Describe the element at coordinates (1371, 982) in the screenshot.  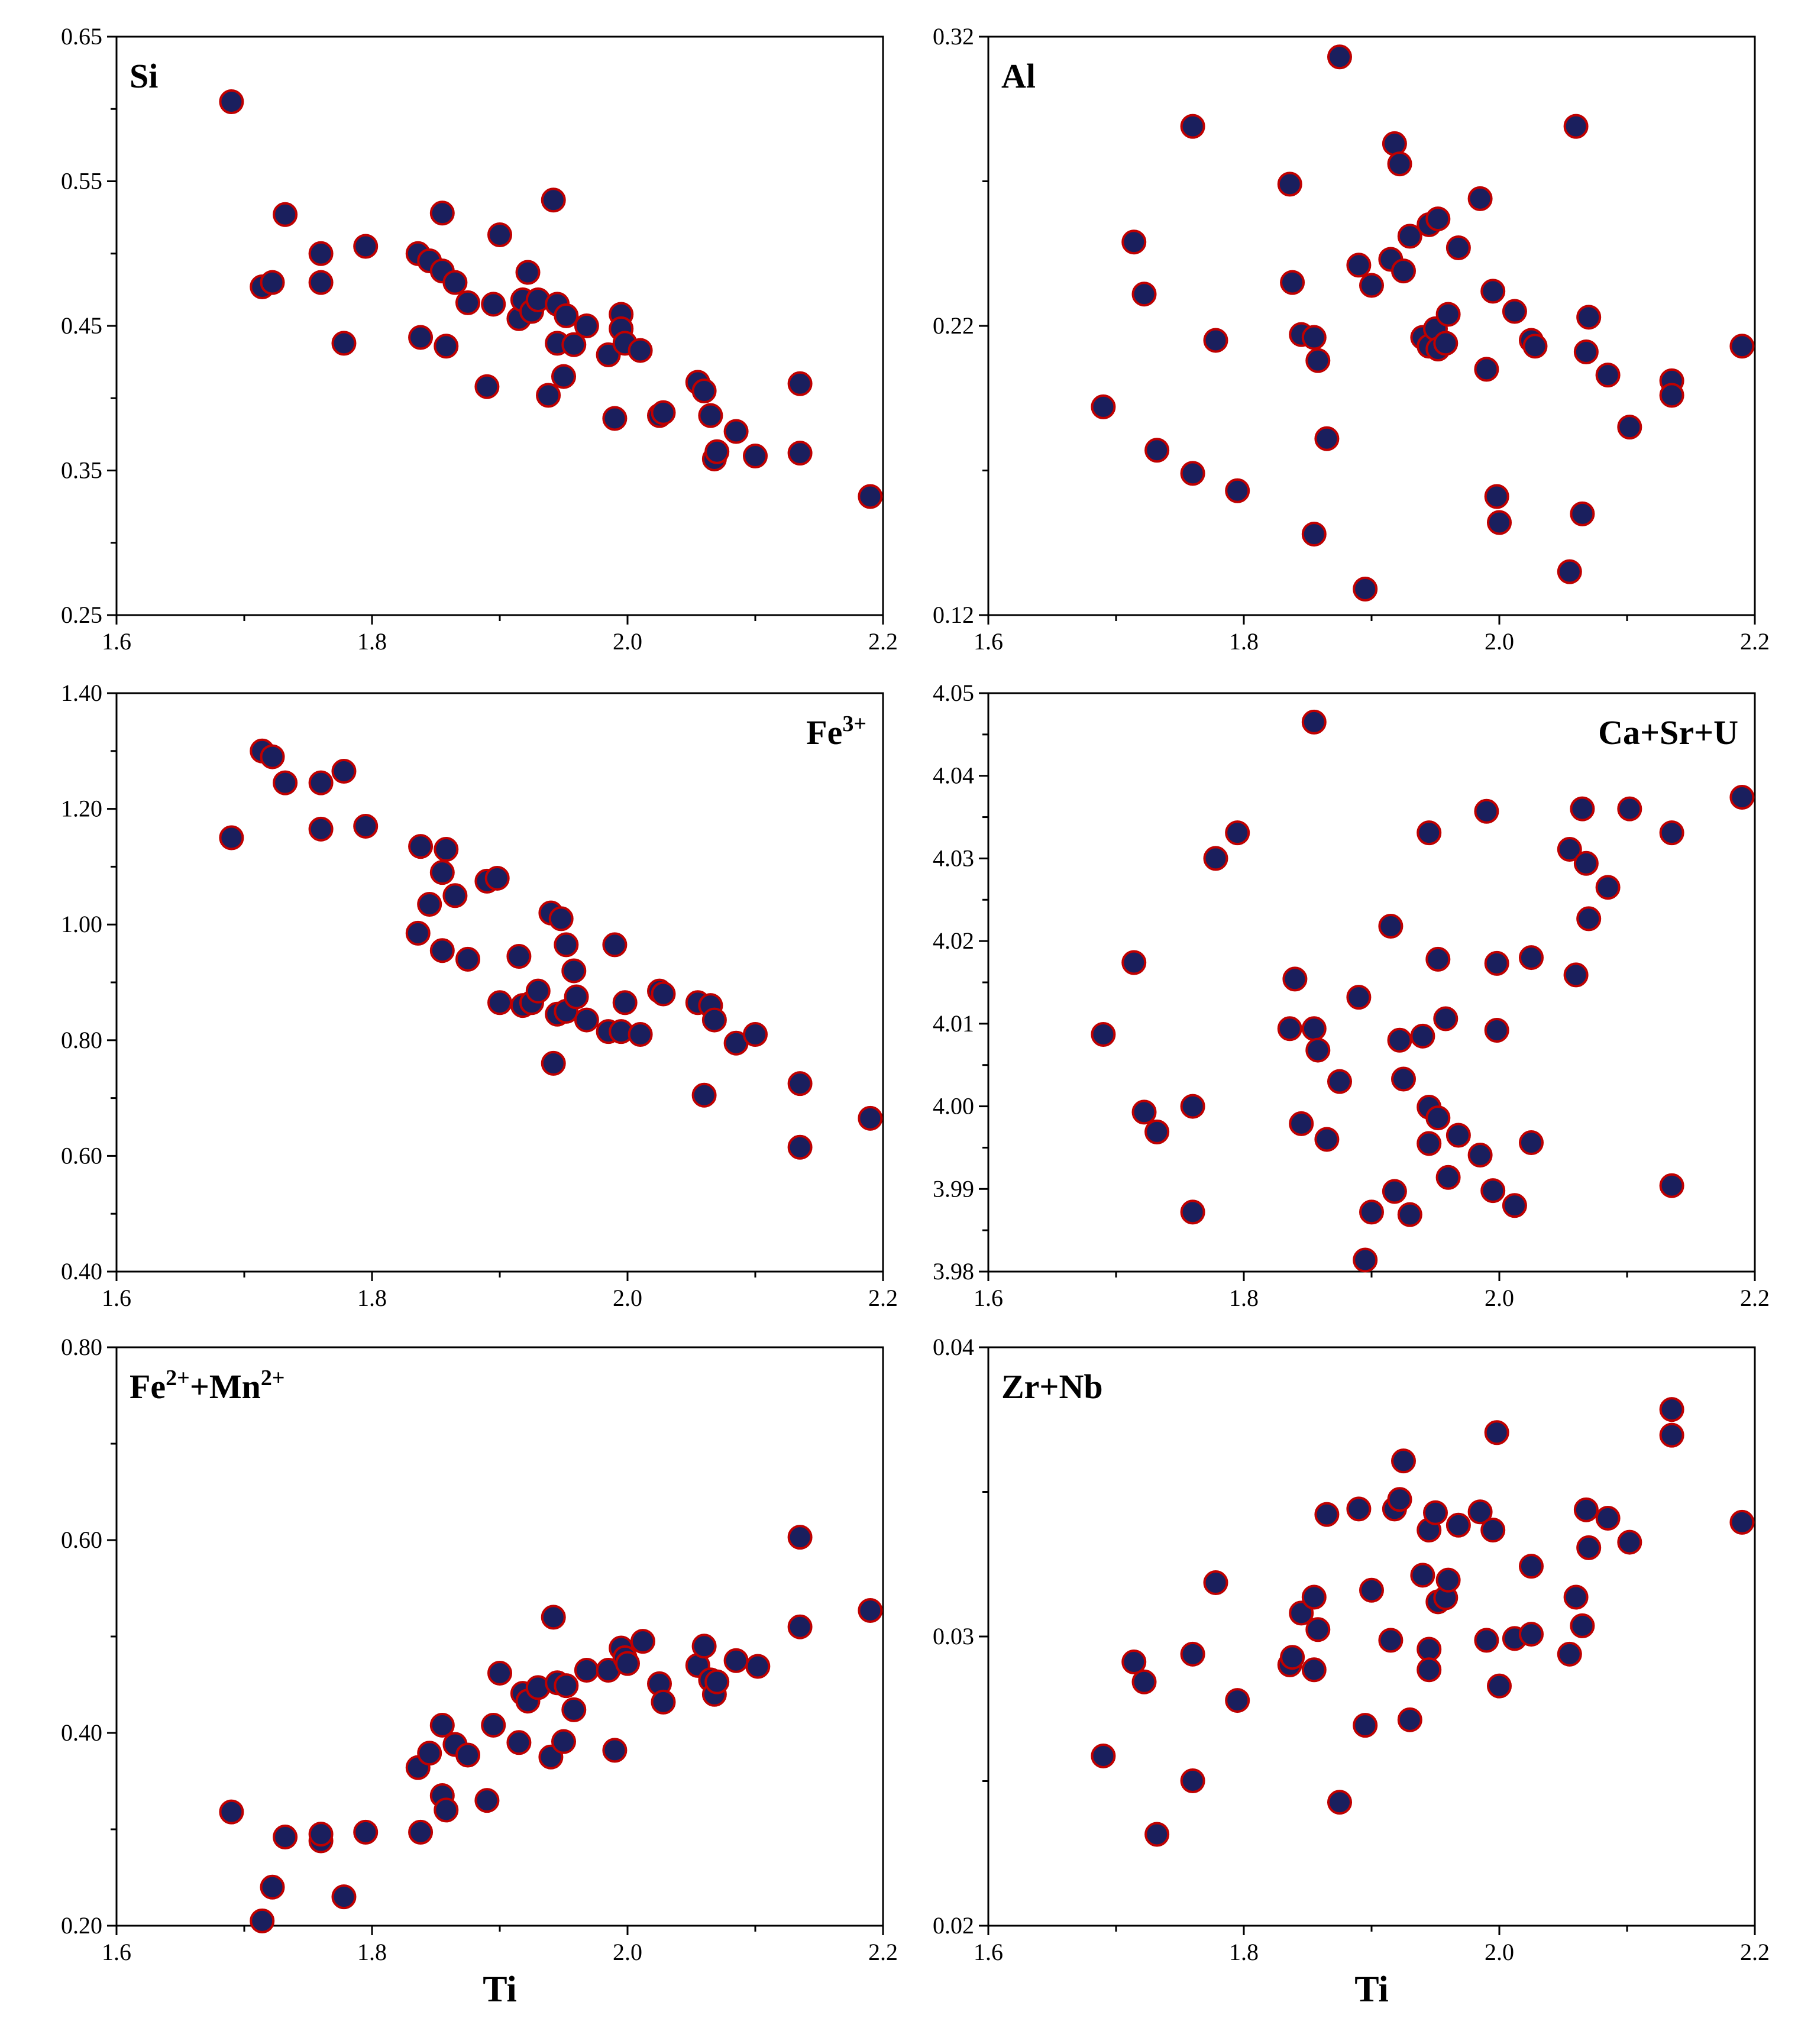
I see `plot-frame` at that location.